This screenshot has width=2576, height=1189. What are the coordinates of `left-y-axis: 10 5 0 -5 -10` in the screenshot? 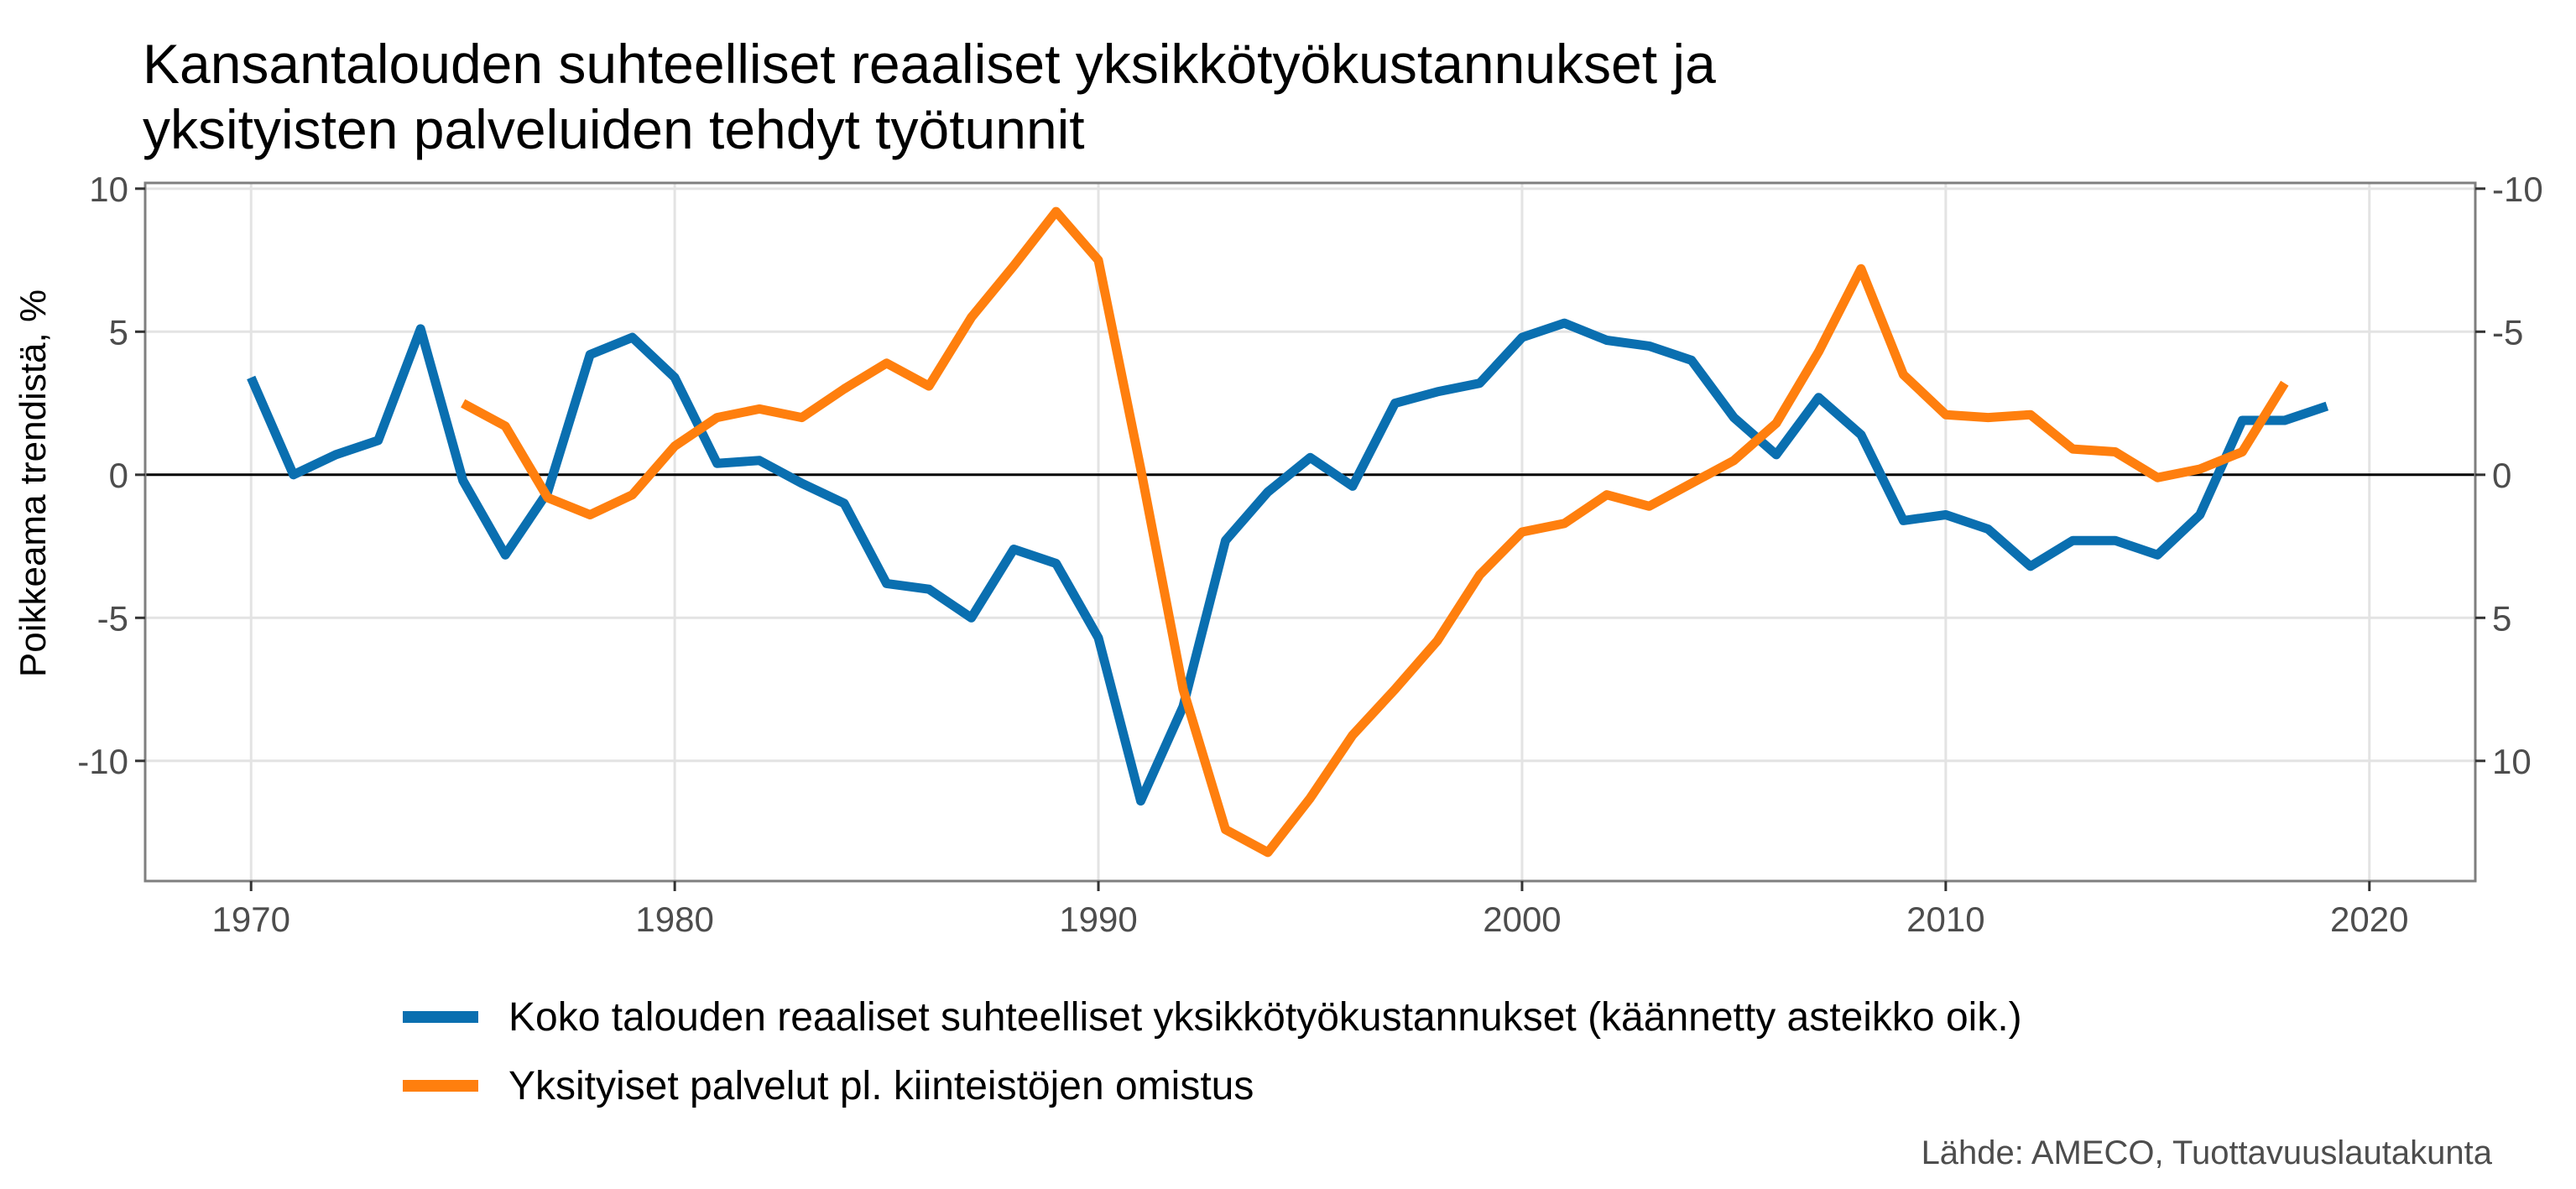 It's located at (111, 475).